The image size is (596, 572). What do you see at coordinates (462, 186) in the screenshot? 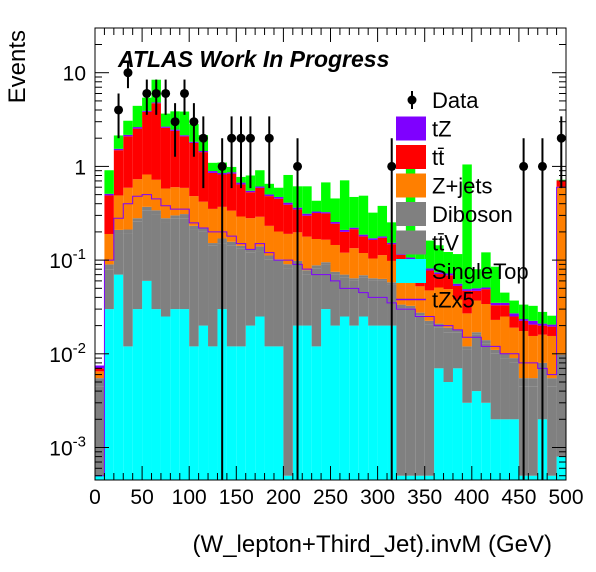
I see `legend-label-zjets: Z+jets` at bounding box center [462, 186].